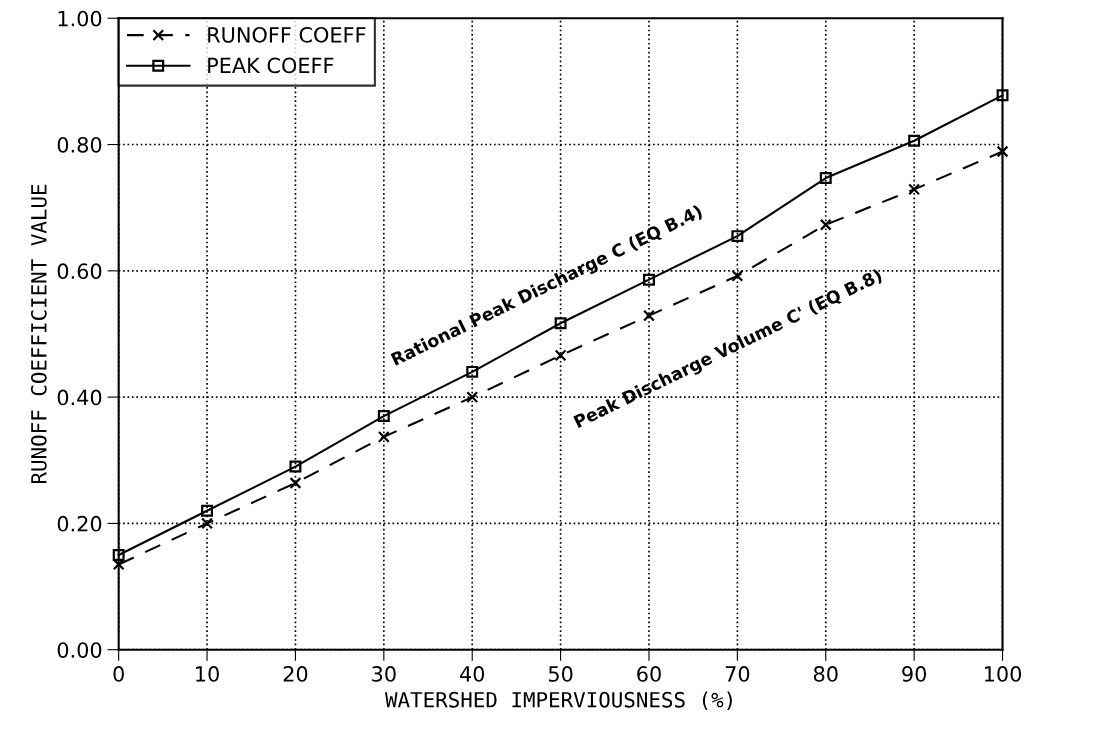 Image resolution: width=1109 pixels, height=730 pixels. What do you see at coordinates (914, 674) in the screenshot?
I see `x-tick-label: 90` at bounding box center [914, 674].